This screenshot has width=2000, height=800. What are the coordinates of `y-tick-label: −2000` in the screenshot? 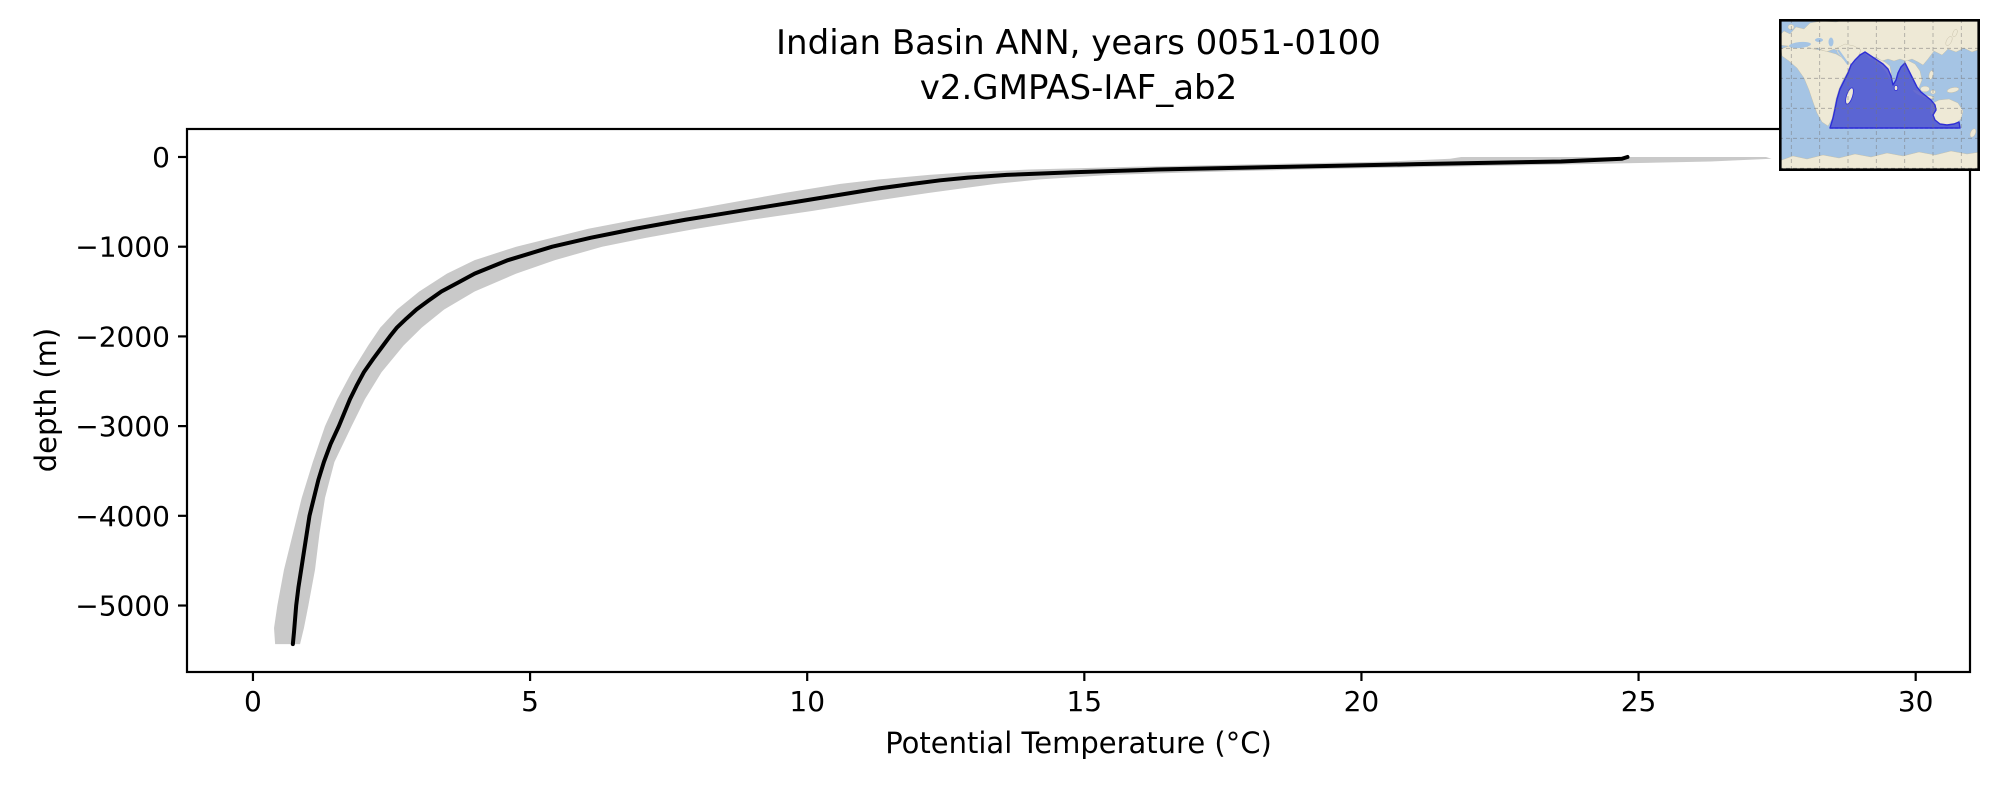 It's located at (122, 336).